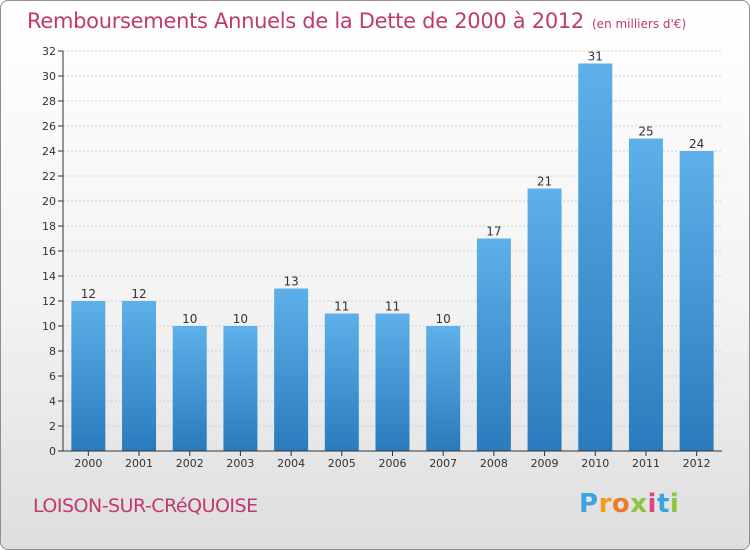 The height and width of the screenshot is (550, 750). I want to click on data-label: 31, so click(595, 57).